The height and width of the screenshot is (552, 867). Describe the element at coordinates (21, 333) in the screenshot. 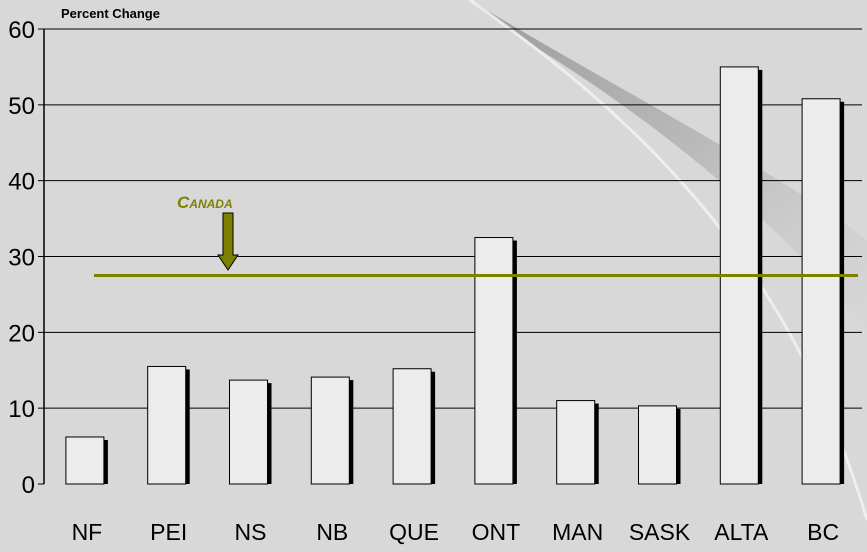

I see `y-tick-label: 20` at that location.